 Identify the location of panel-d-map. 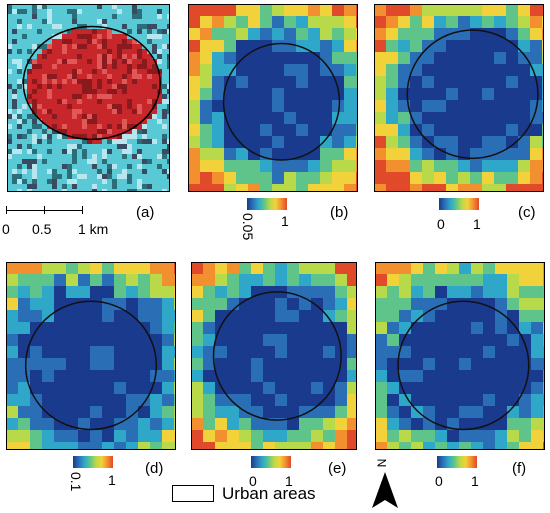
(91, 356).